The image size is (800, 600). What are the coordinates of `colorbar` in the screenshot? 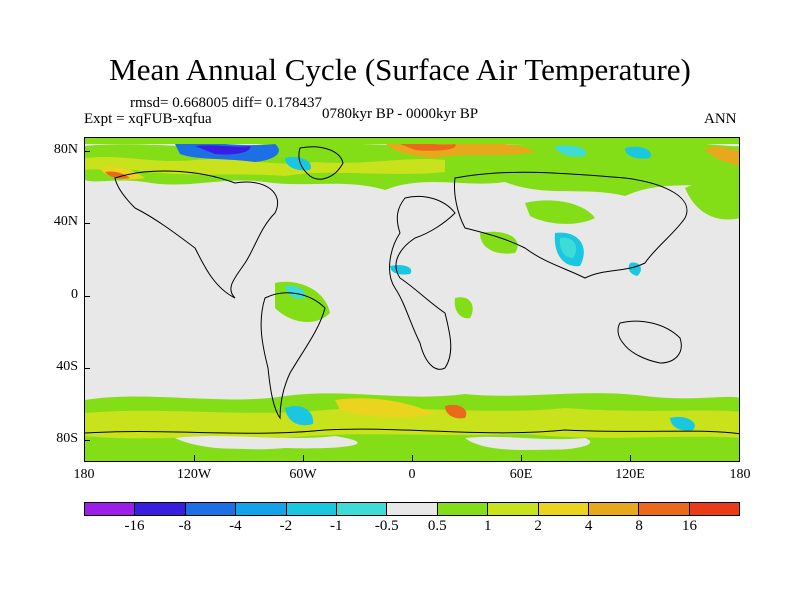 It's located at (412, 509).